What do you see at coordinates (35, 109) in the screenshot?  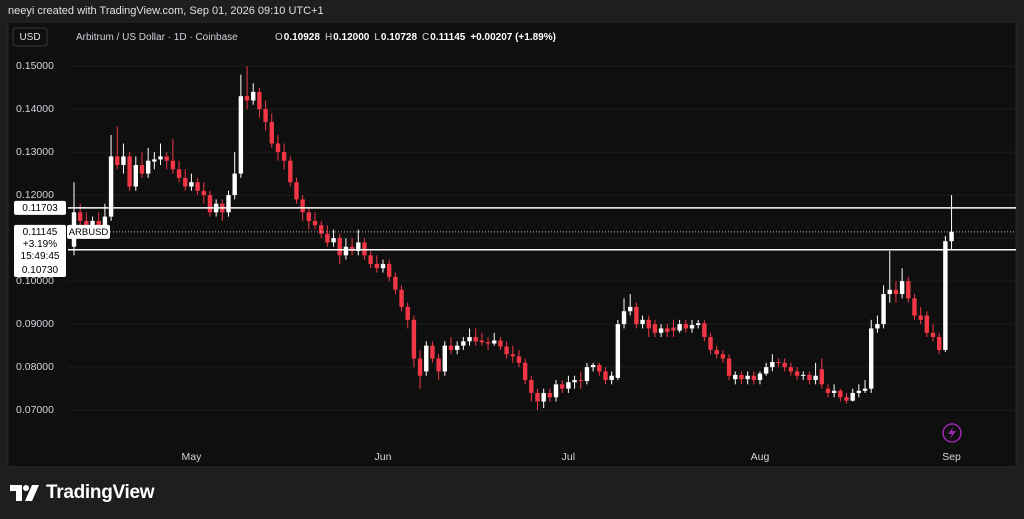 I see `y-tick-label: 0.14000` at bounding box center [35, 109].